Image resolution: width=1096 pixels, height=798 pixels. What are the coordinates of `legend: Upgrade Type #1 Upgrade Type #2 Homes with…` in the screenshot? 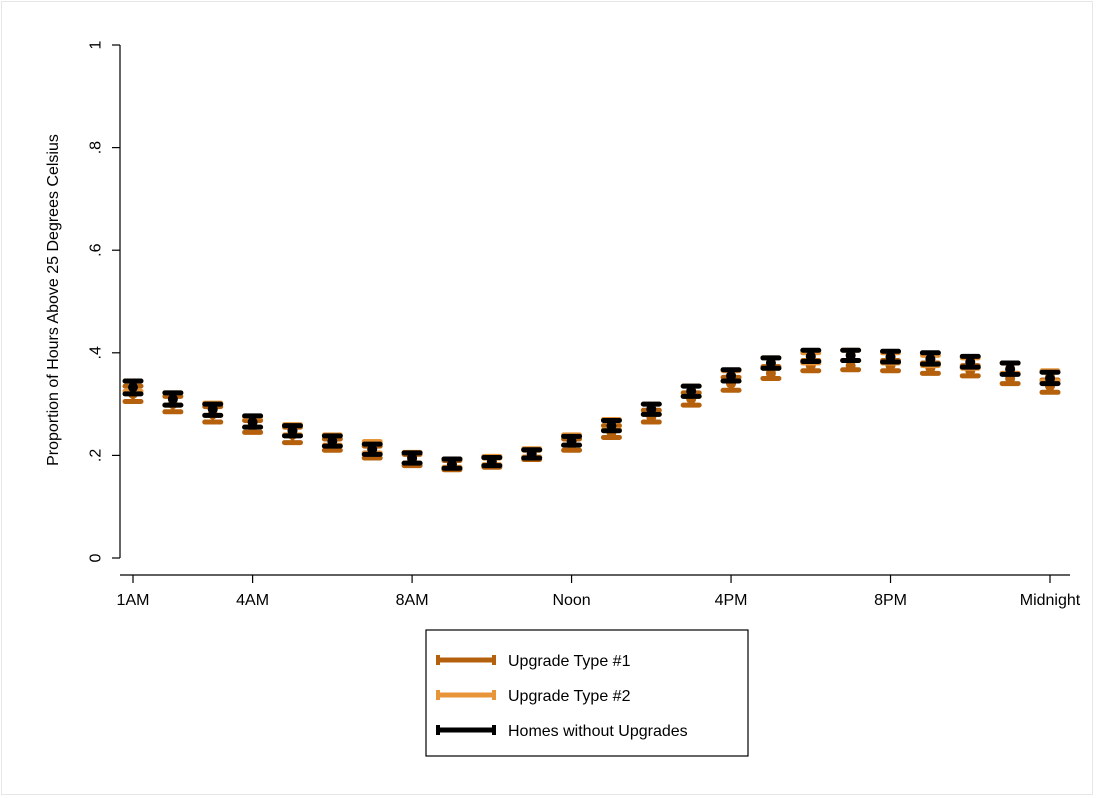 It's located at (587, 693).